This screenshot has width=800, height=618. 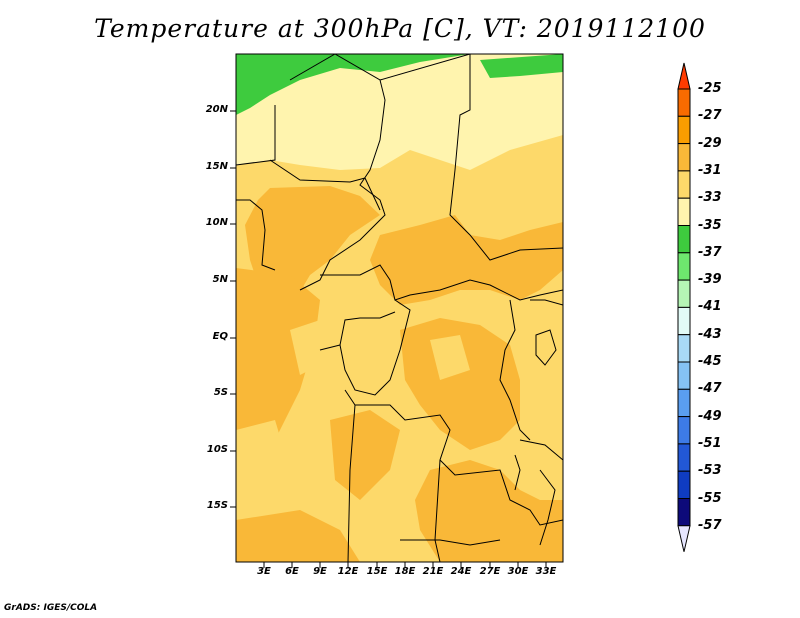 What do you see at coordinates (710, 225) in the screenshot?
I see `colorbar-label: -35` at bounding box center [710, 225].